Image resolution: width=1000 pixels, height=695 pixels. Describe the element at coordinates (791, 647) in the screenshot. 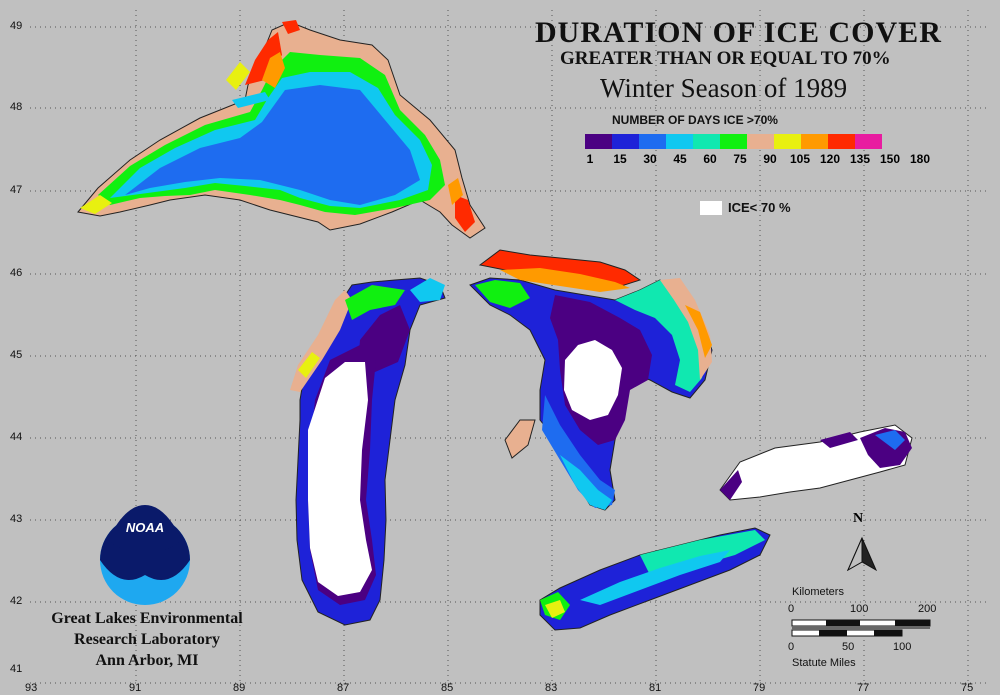

I see `scale-mi-tick: 0` at that location.